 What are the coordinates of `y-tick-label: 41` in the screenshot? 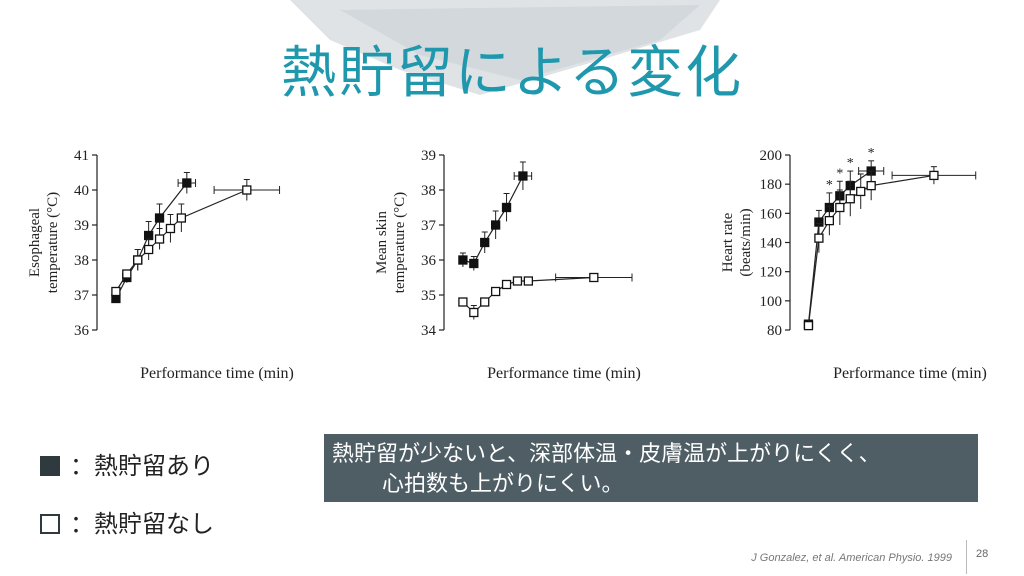 It's located at (81, 156).